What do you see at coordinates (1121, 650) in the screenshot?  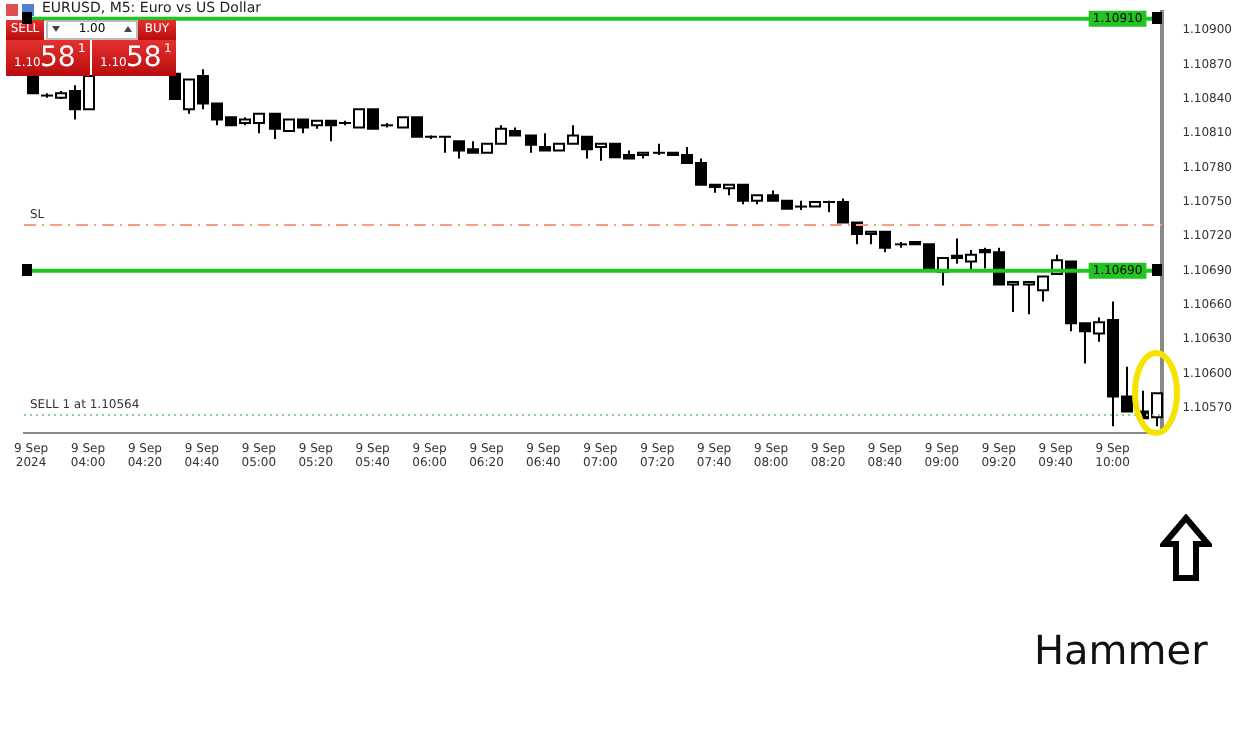 I see `text: Hammer` at bounding box center [1121, 650].